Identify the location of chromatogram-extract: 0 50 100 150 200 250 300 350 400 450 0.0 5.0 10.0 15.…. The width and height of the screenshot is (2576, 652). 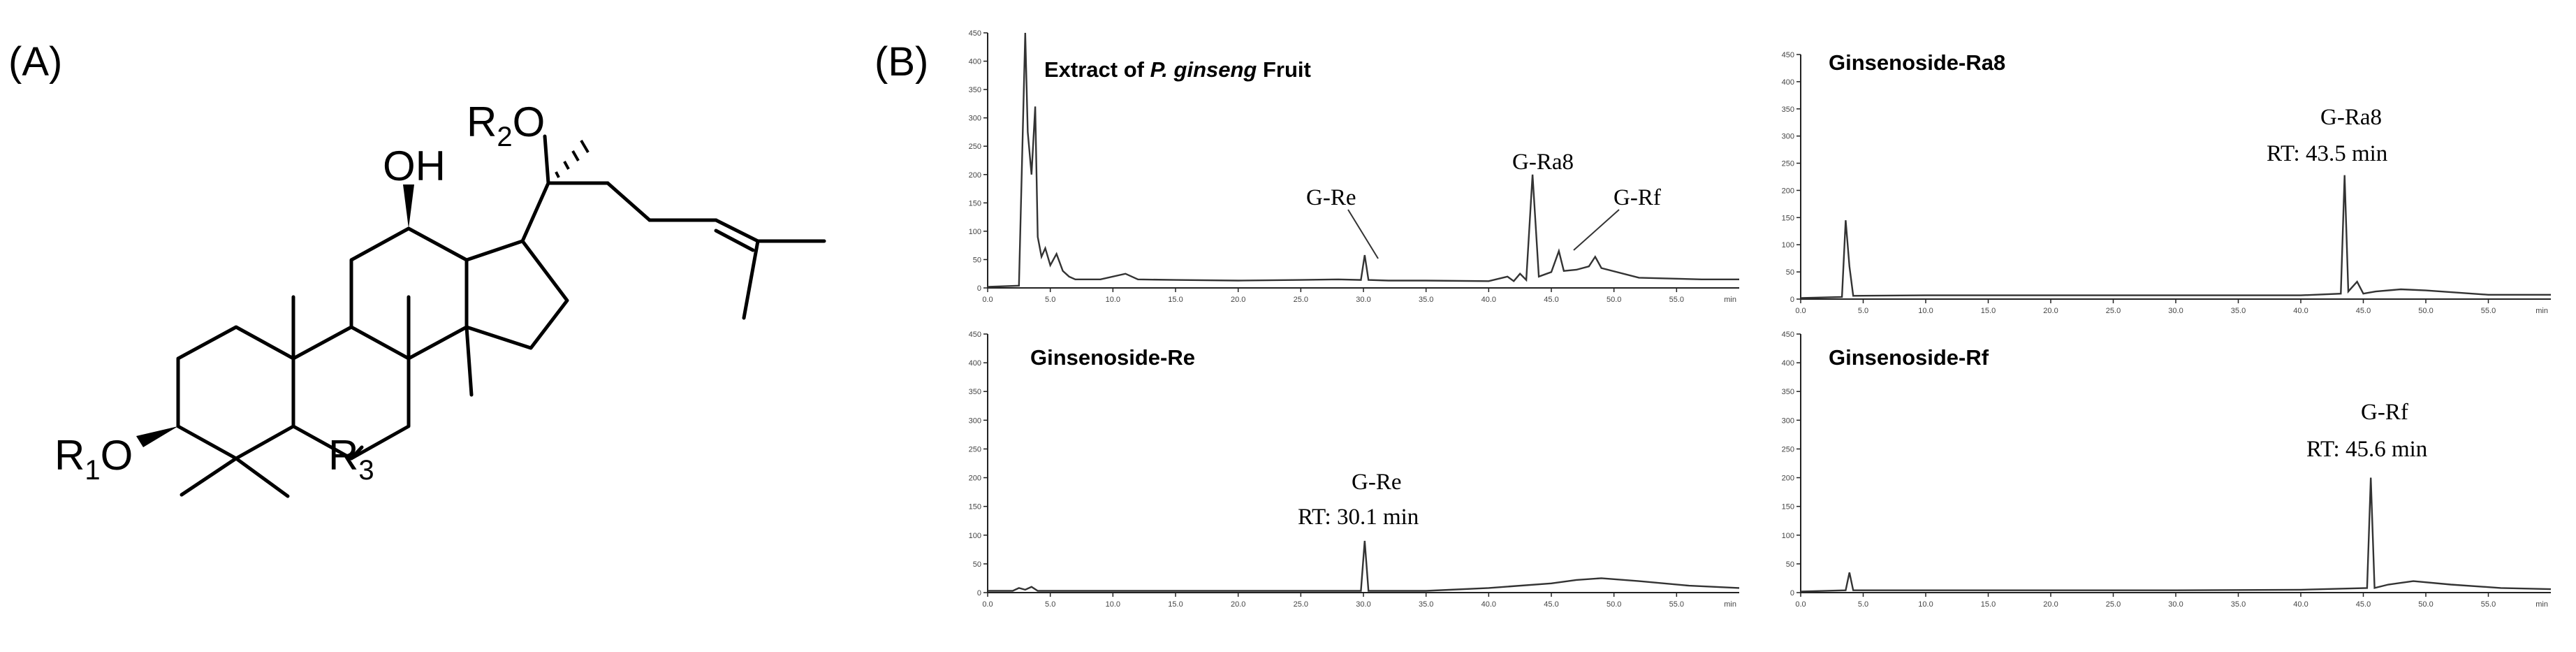
(1354, 166).